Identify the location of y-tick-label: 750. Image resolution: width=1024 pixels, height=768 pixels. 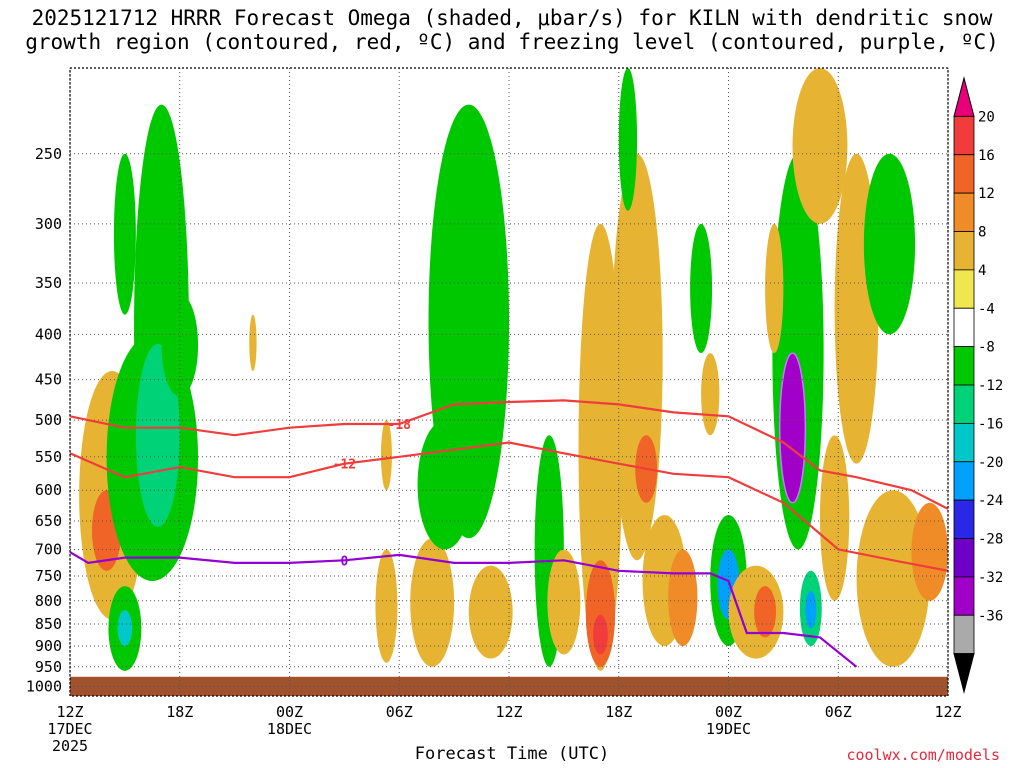
(48, 576).